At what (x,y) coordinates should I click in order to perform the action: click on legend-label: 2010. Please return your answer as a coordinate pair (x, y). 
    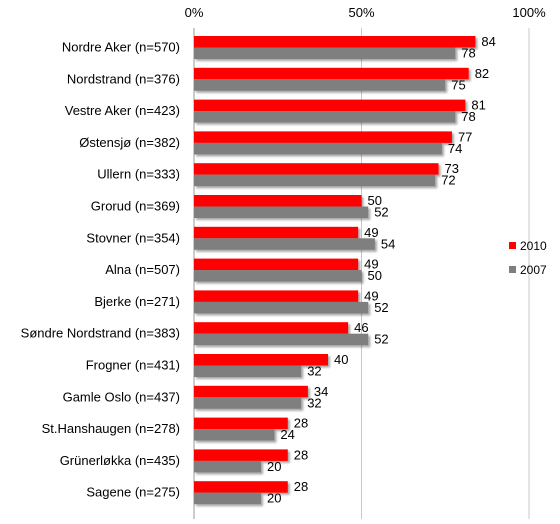
    Looking at the image, I should click on (533, 246).